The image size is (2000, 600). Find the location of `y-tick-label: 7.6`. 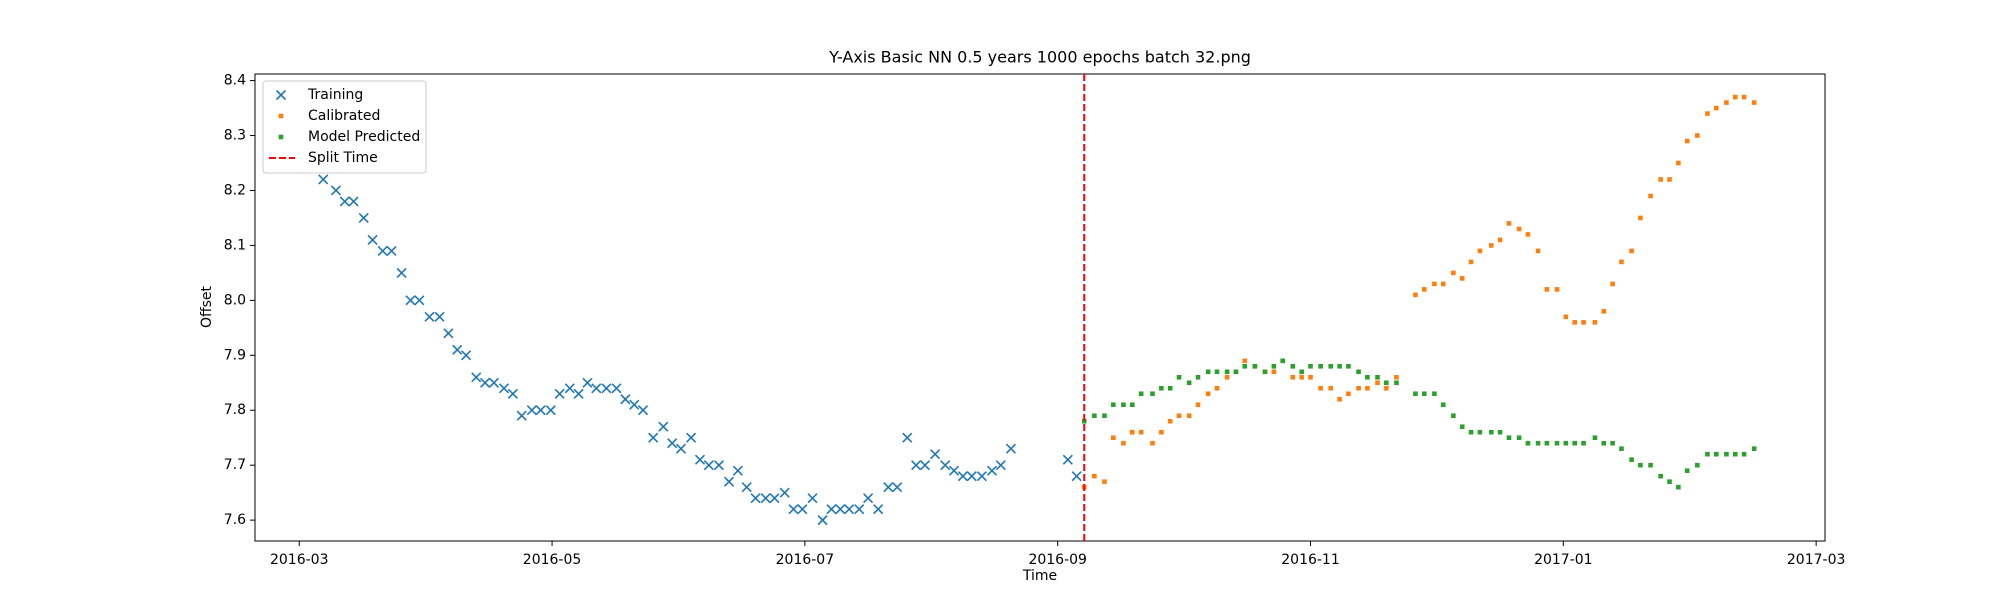

y-tick-label: 7.6 is located at coordinates (235, 520).